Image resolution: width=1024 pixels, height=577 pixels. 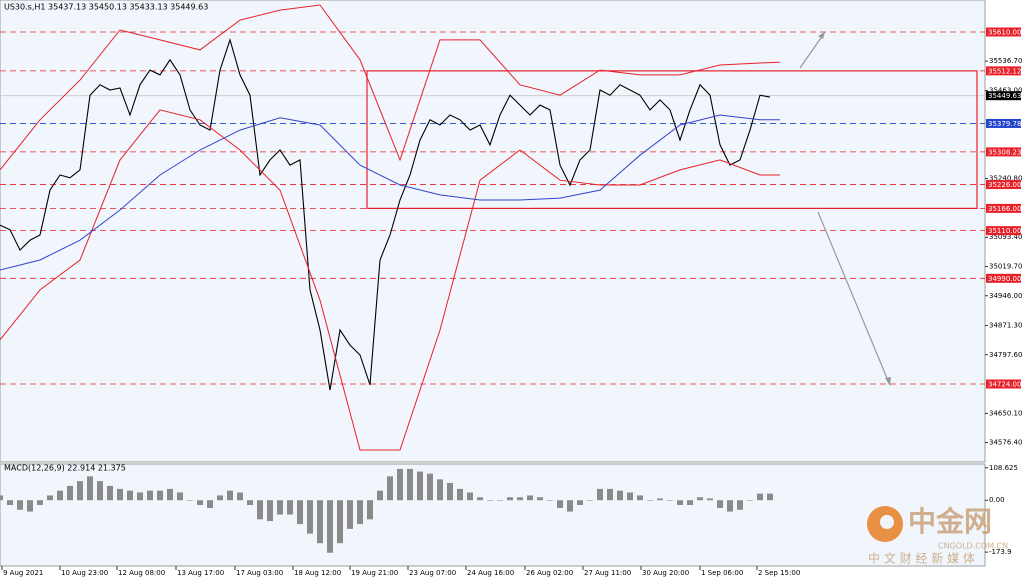 I want to click on x-tick-label: 23 Aug 07:00, so click(x=432, y=573).